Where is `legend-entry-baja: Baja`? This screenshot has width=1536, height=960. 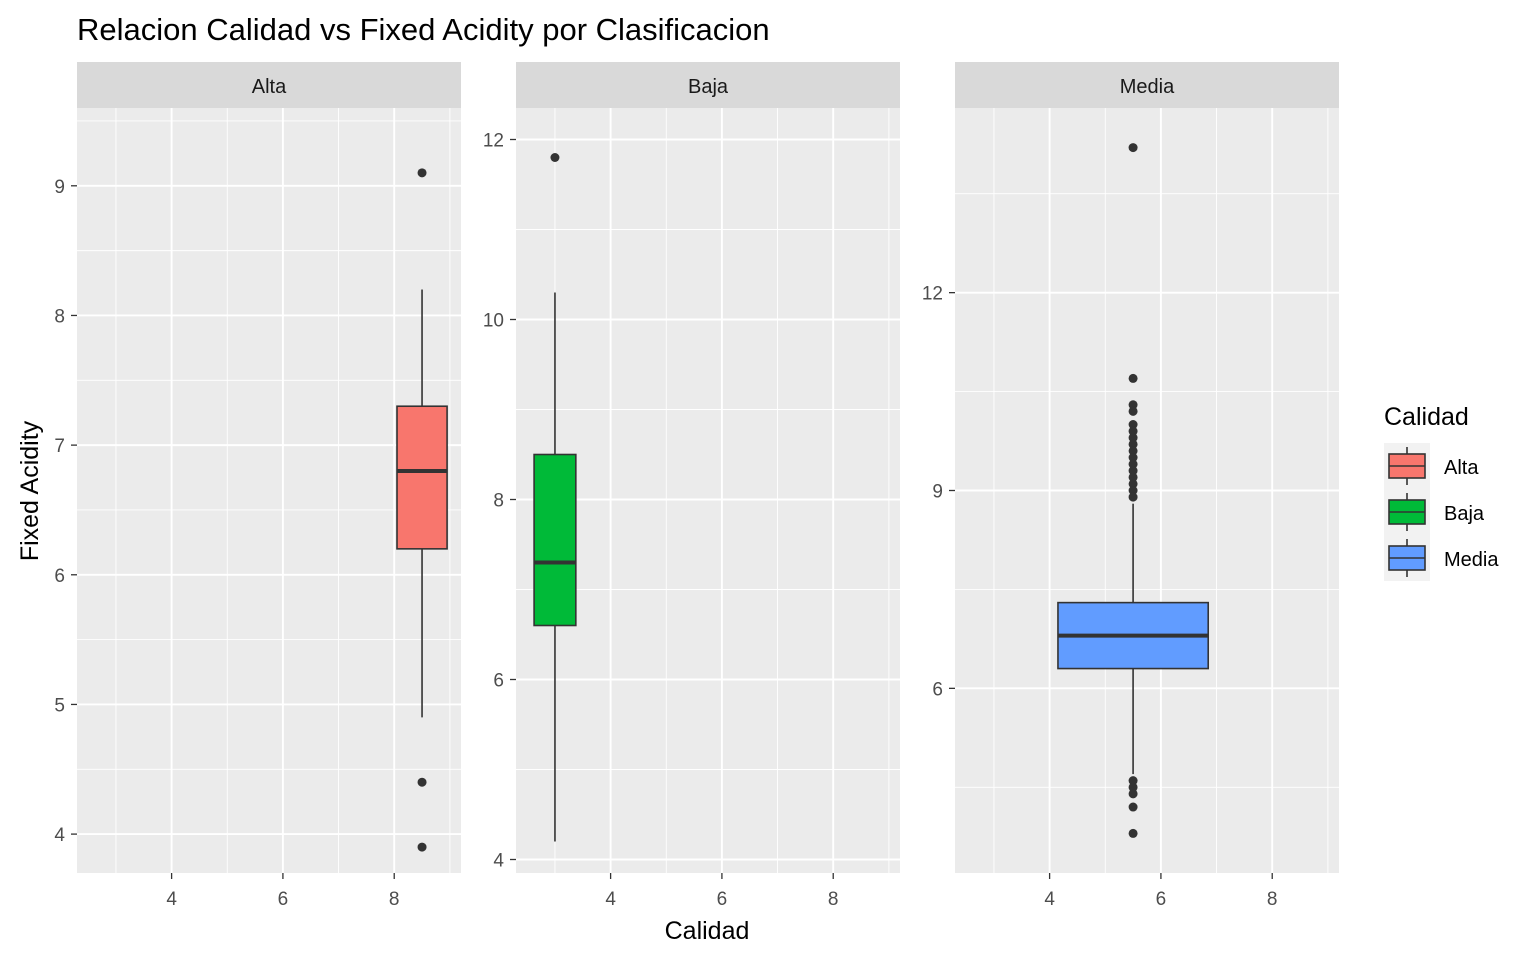
legend-entry-baja: Baja is located at coordinates (1434, 512).